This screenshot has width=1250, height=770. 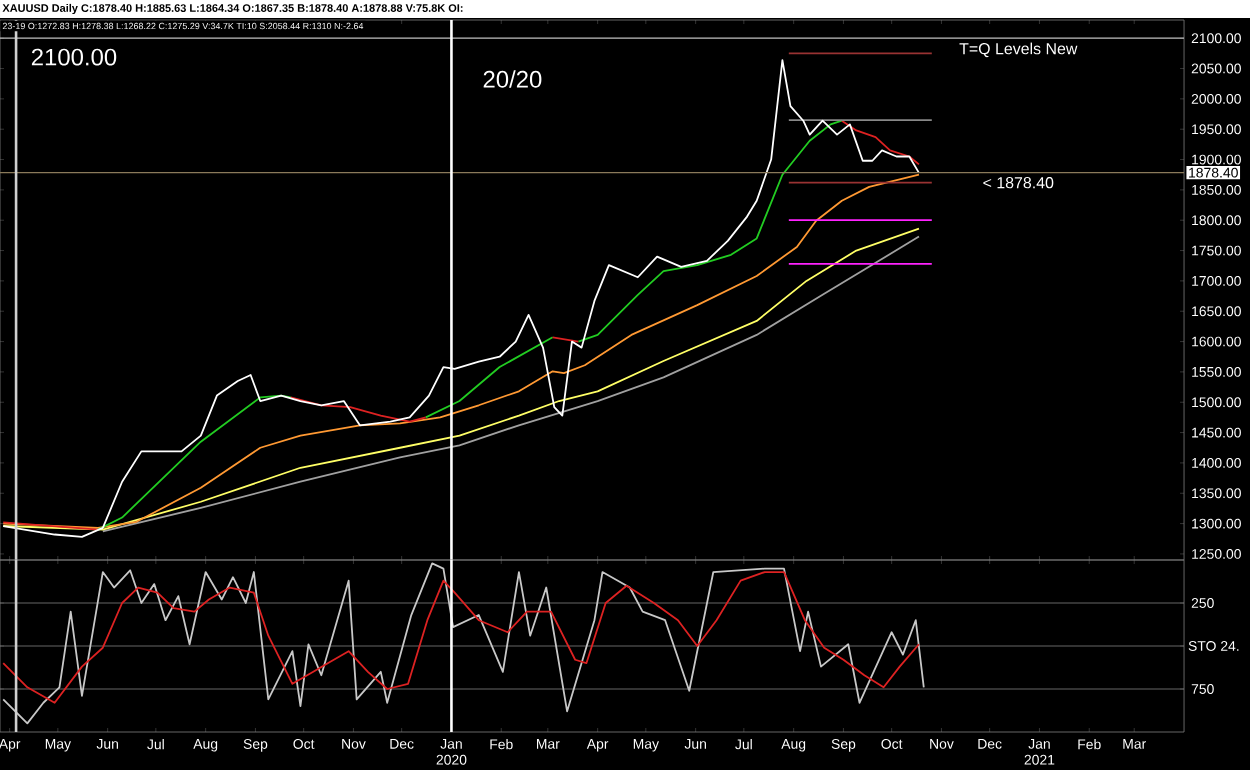 I want to click on annotation: 2100.00, so click(x=74, y=57).